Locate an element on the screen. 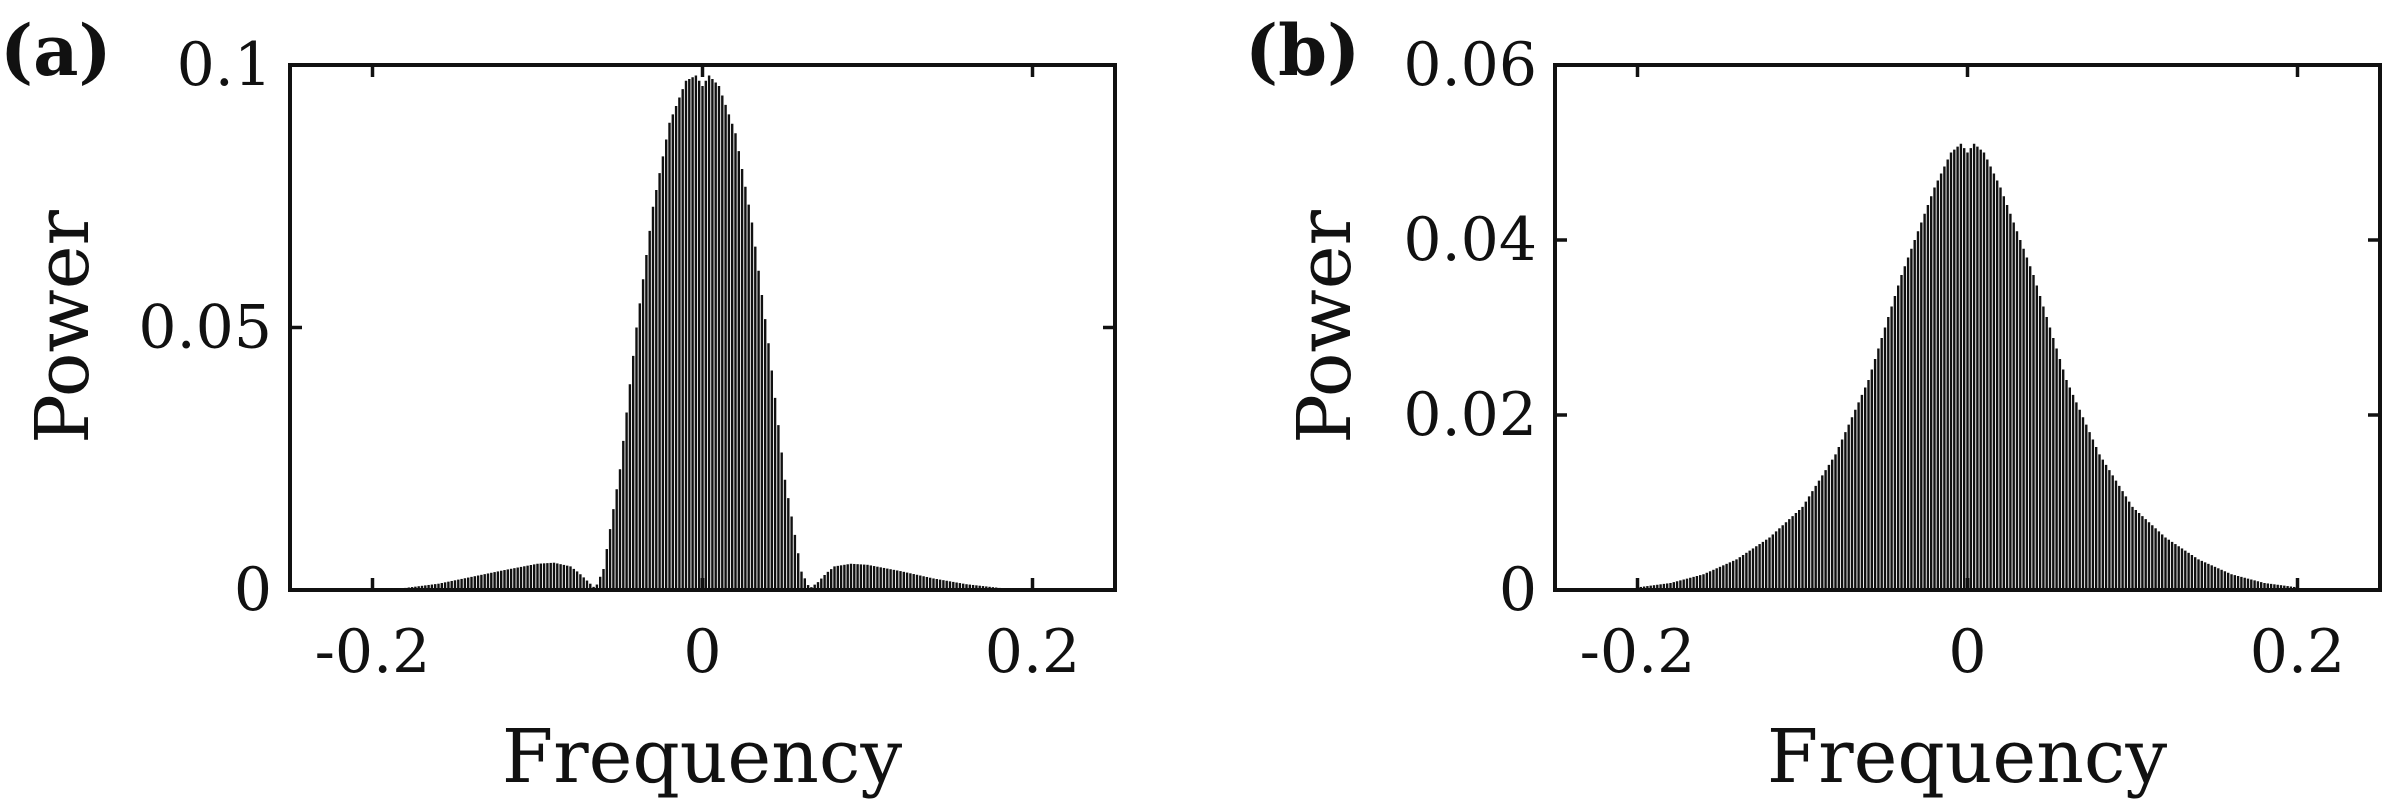 Image resolution: width=2400 pixels, height=800 pixels. y-tick-label: 0.04 is located at coordinates (1470, 240).